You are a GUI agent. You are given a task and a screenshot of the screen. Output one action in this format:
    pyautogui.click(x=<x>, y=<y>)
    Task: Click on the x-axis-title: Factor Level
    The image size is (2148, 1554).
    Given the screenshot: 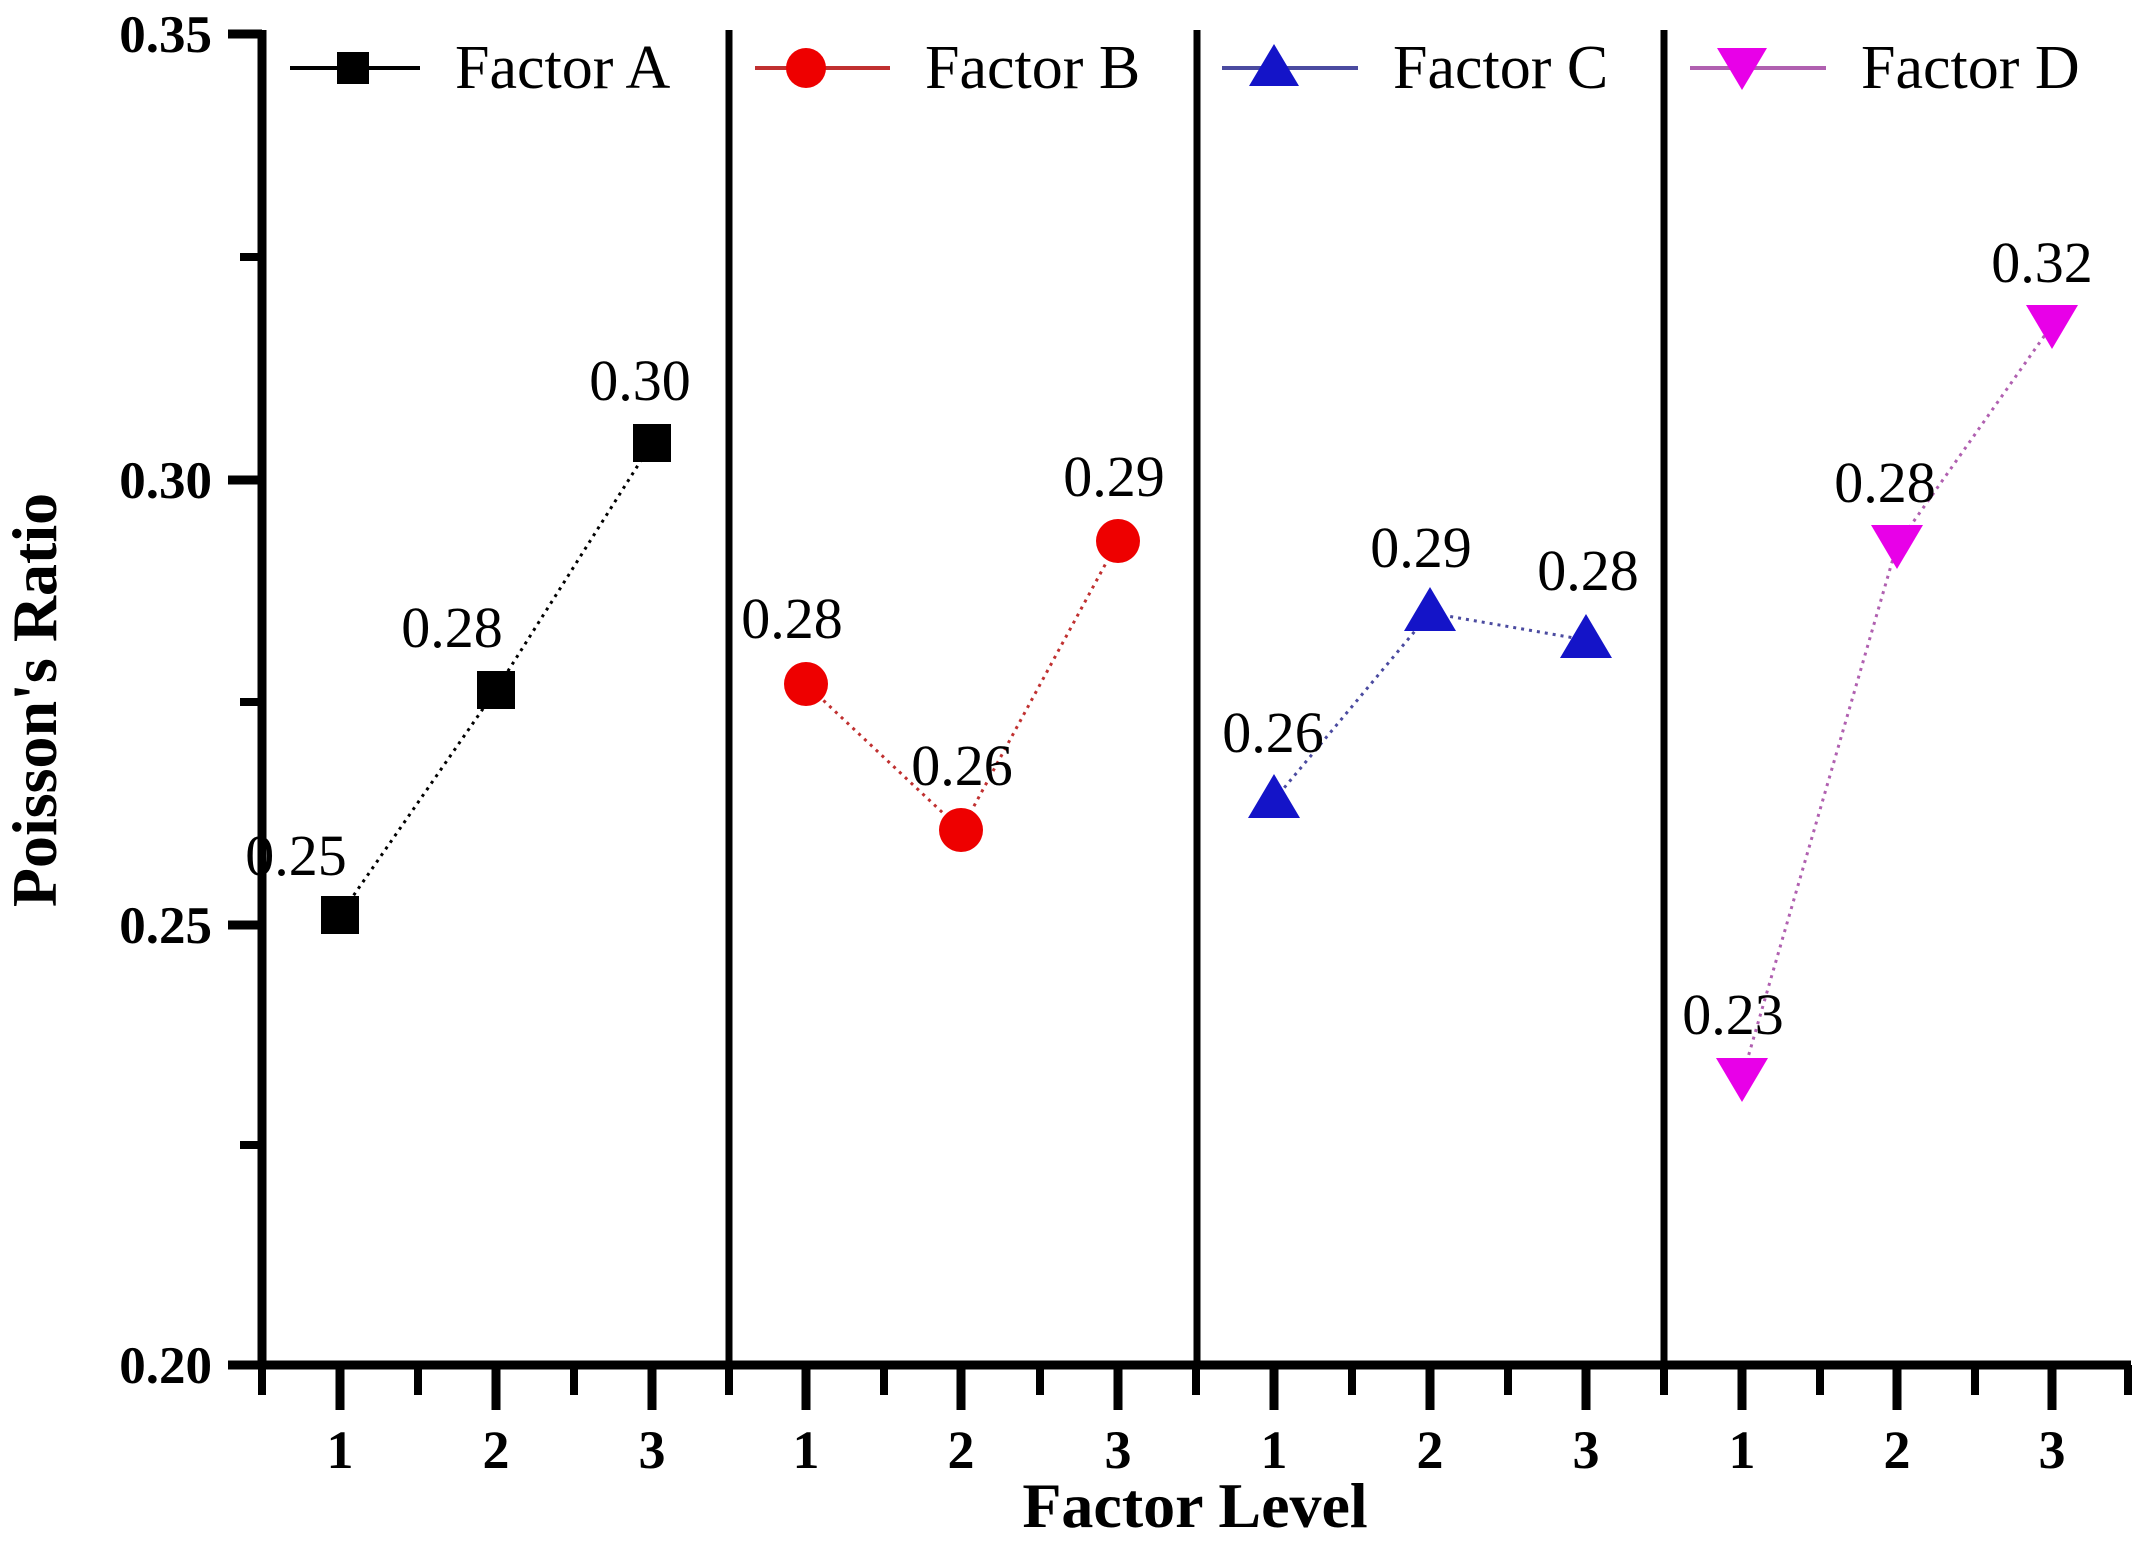 What is the action you would take?
    pyautogui.click(x=1194, y=1505)
    